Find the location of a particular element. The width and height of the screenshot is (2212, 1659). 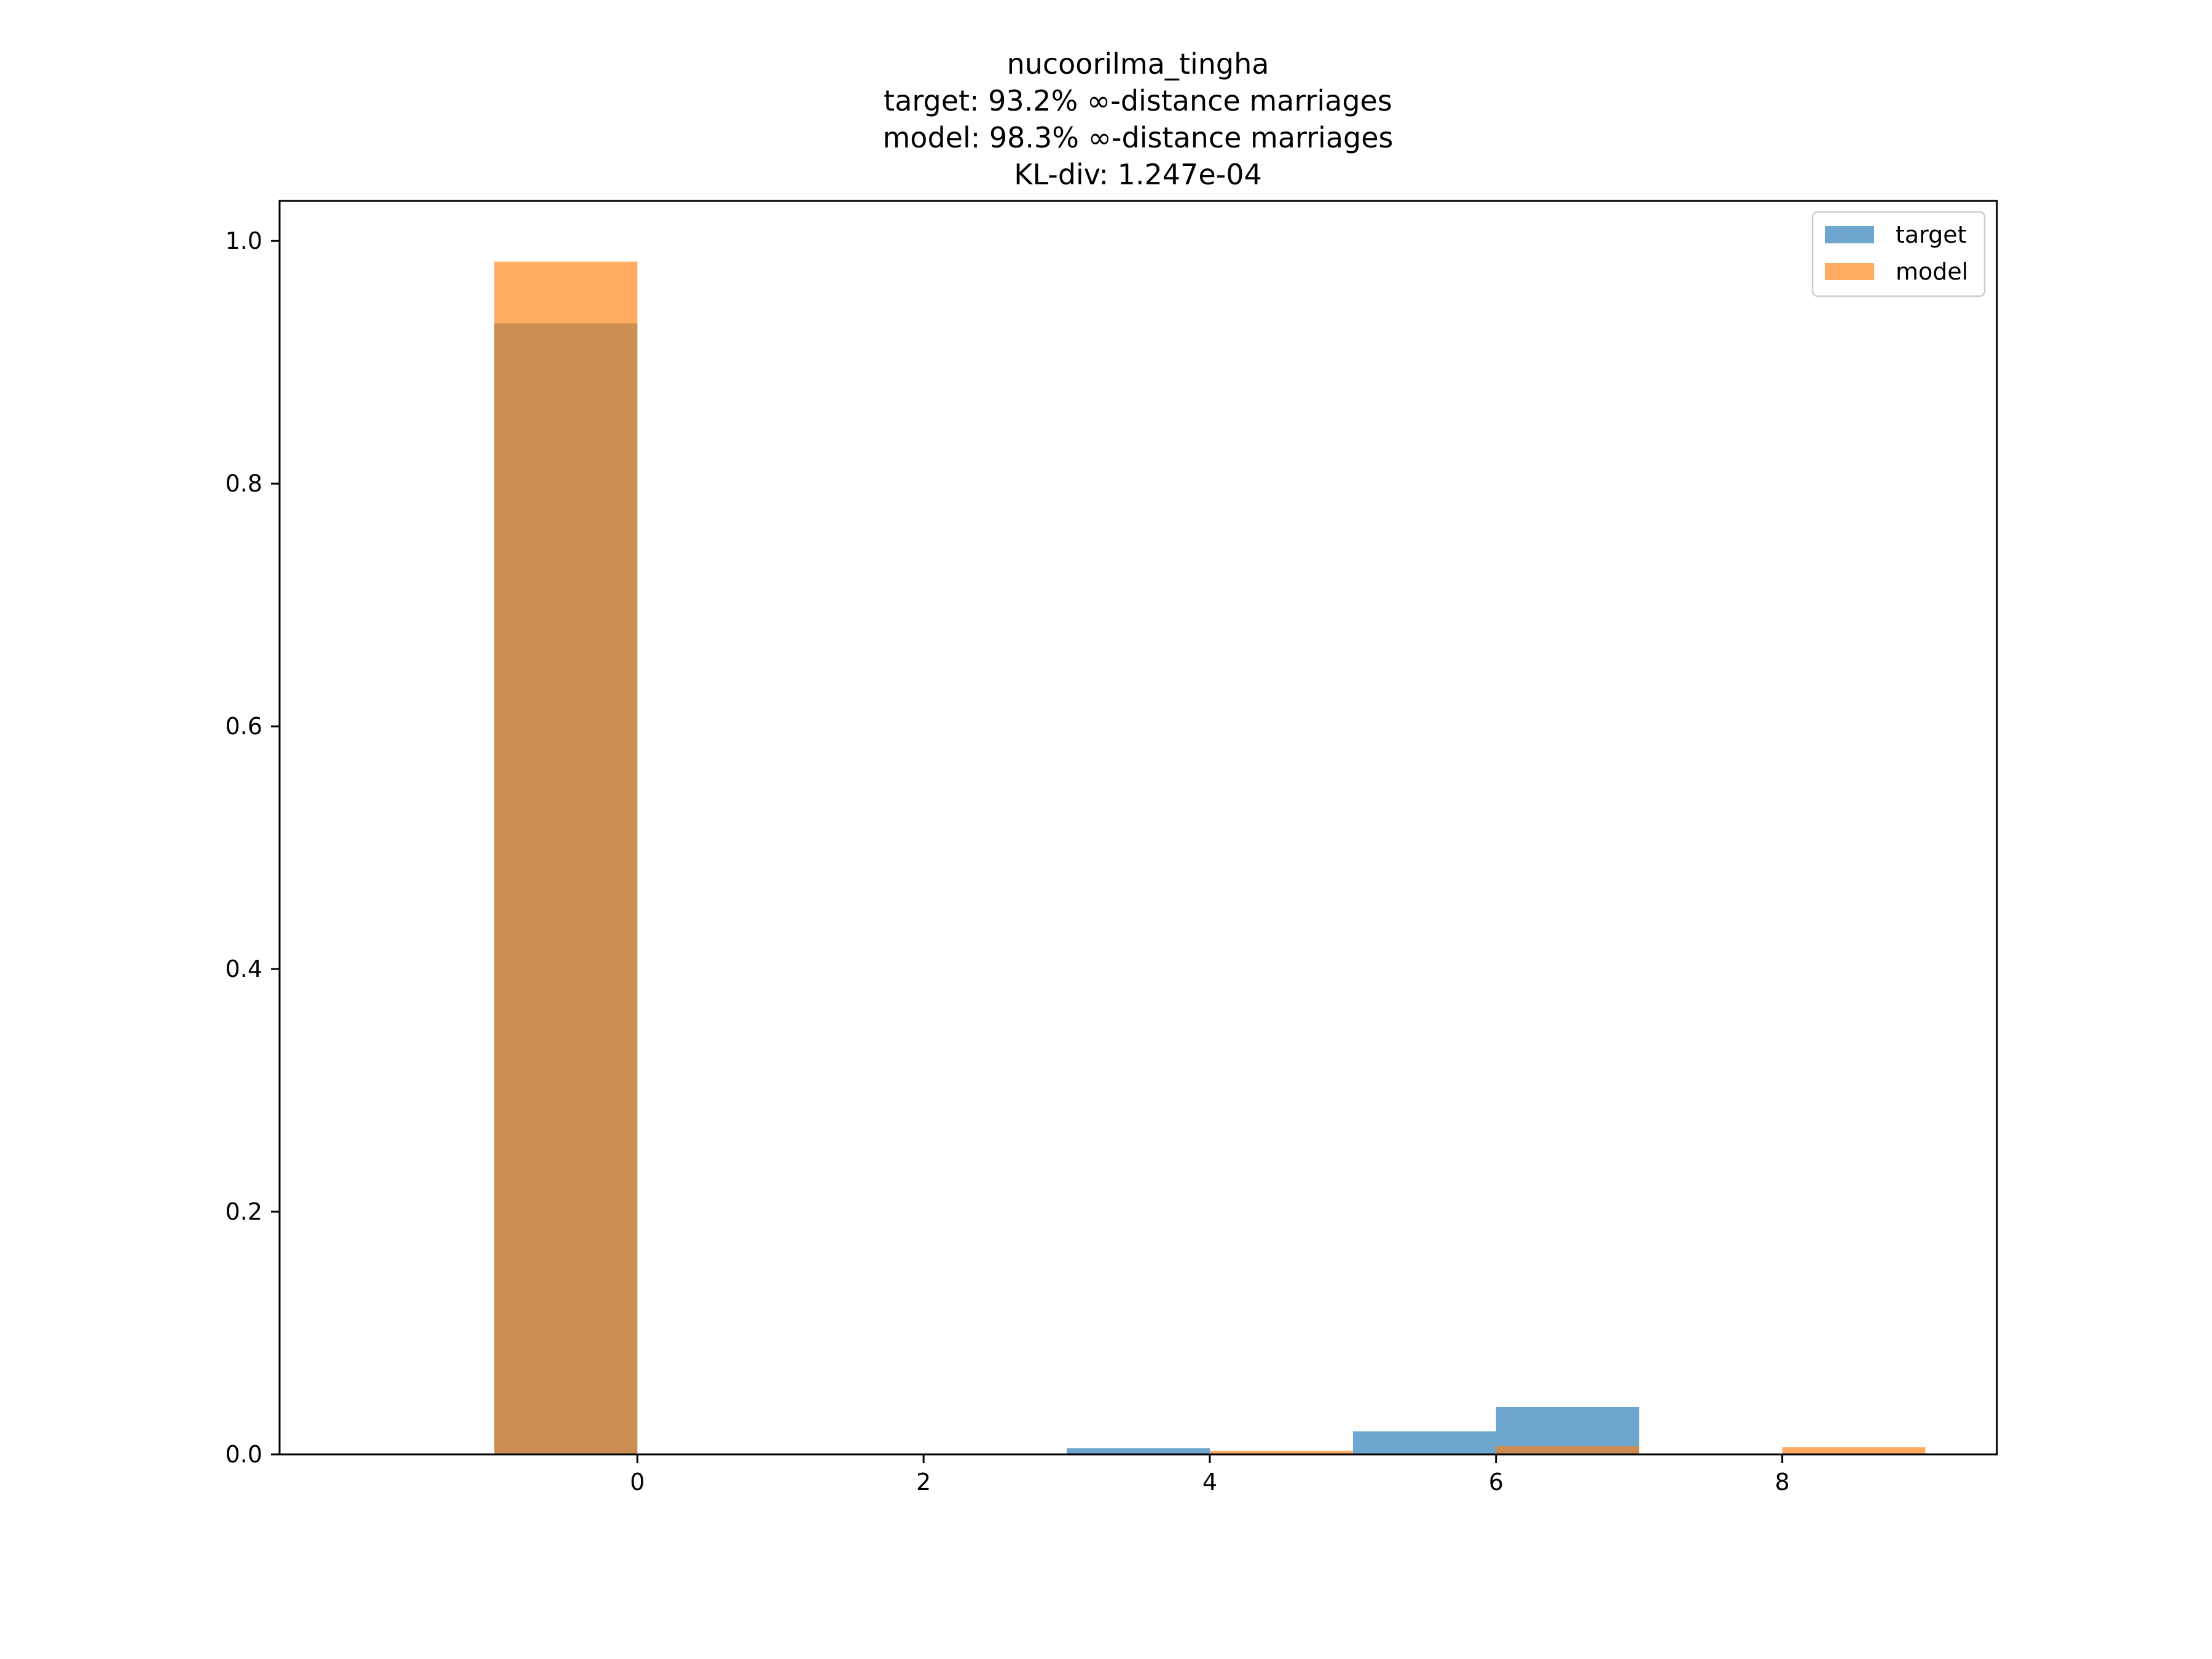

legend-swatch-model is located at coordinates (1849, 271).